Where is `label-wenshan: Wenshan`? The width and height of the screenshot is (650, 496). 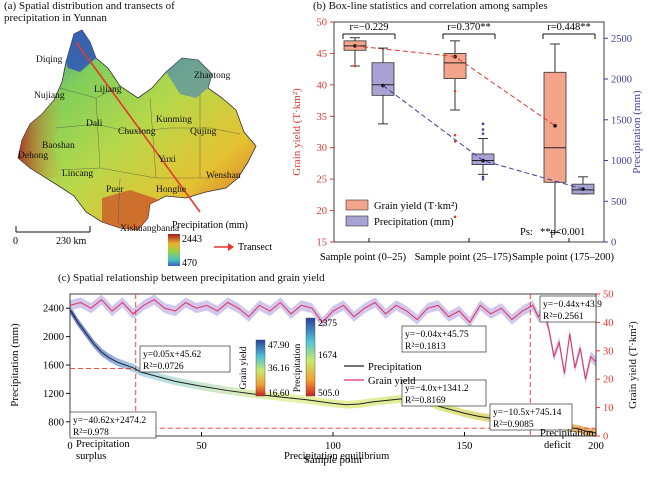
label-wenshan: Wenshan is located at coordinates (223, 176).